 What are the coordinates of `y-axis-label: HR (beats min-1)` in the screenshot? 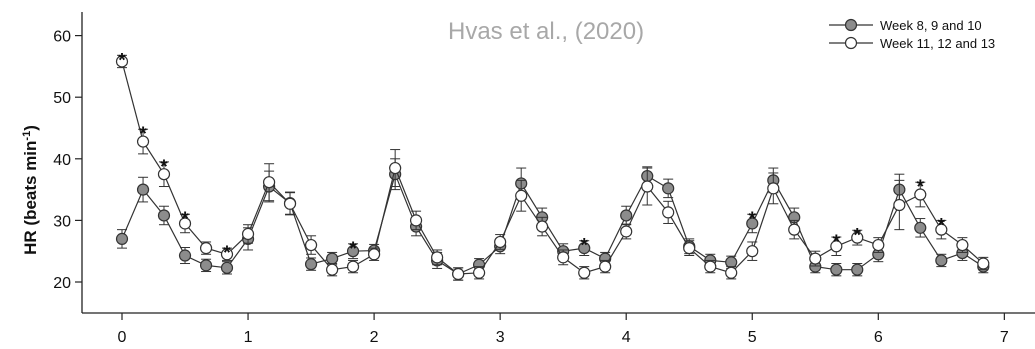 It's located at (30, 190).